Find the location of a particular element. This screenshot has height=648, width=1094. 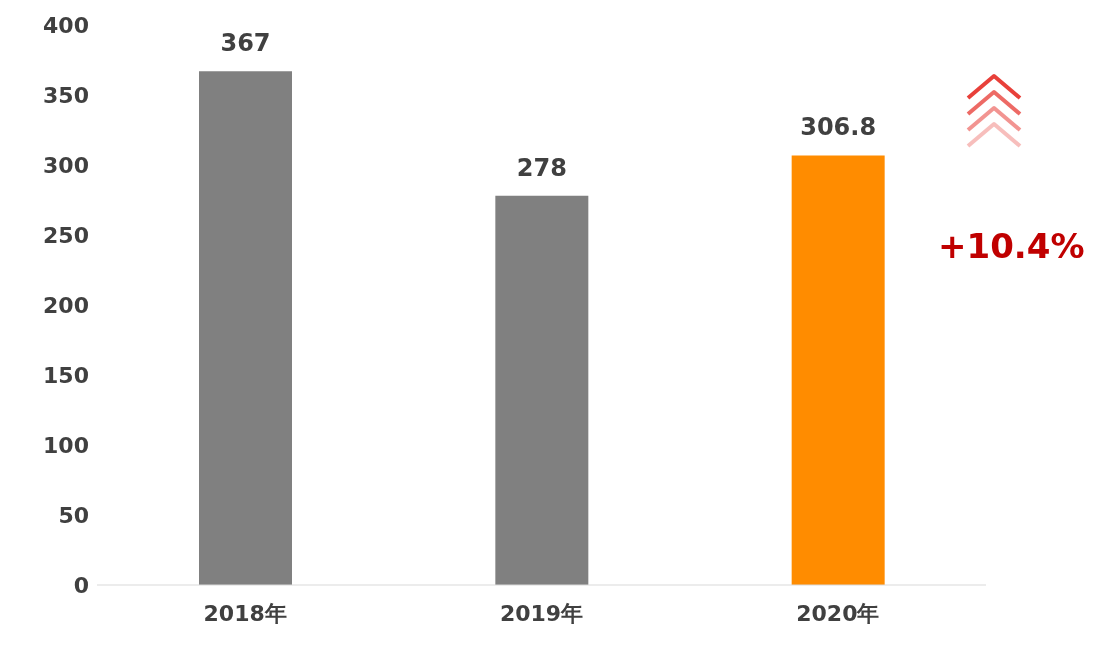

y-tick-label: 150 is located at coordinates (66, 375).